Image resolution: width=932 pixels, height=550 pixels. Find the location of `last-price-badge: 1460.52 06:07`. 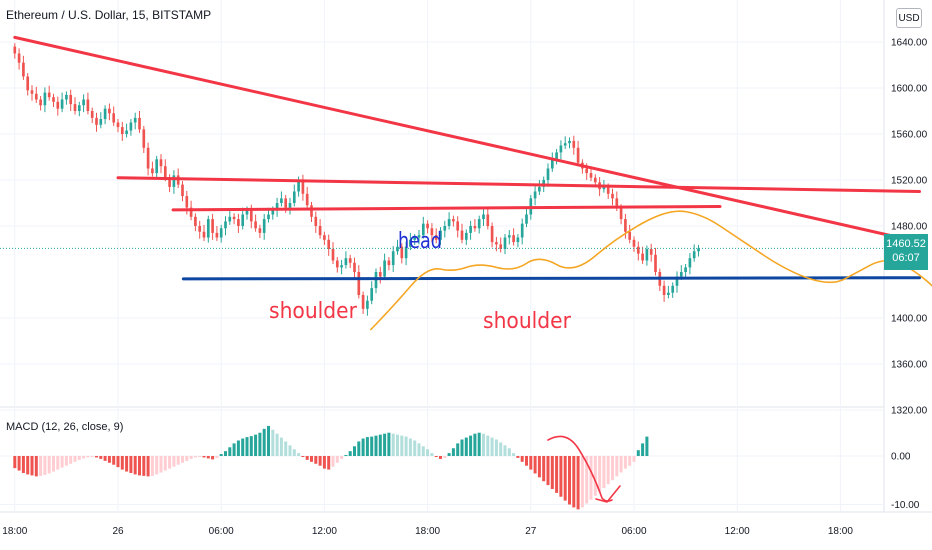

last-price-badge: 1460.52 06:07 is located at coordinates (906, 252).